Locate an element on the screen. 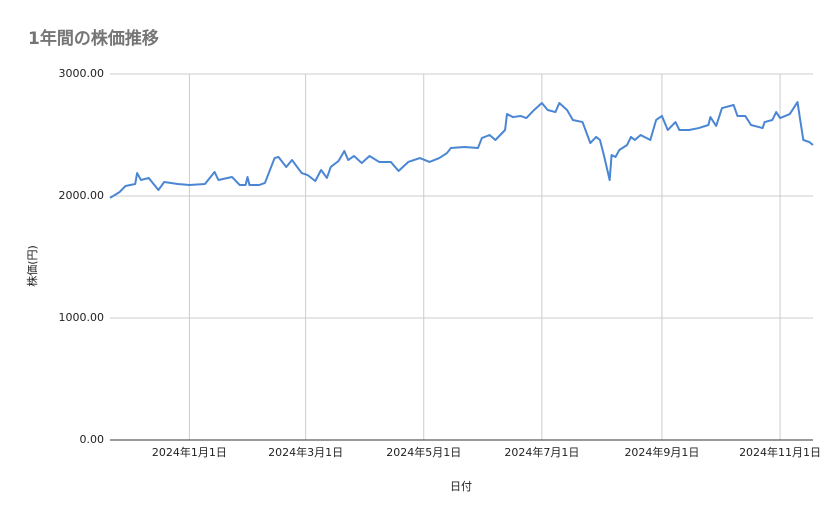  y-tick-label: 3000.00 is located at coordinates (82, 73).